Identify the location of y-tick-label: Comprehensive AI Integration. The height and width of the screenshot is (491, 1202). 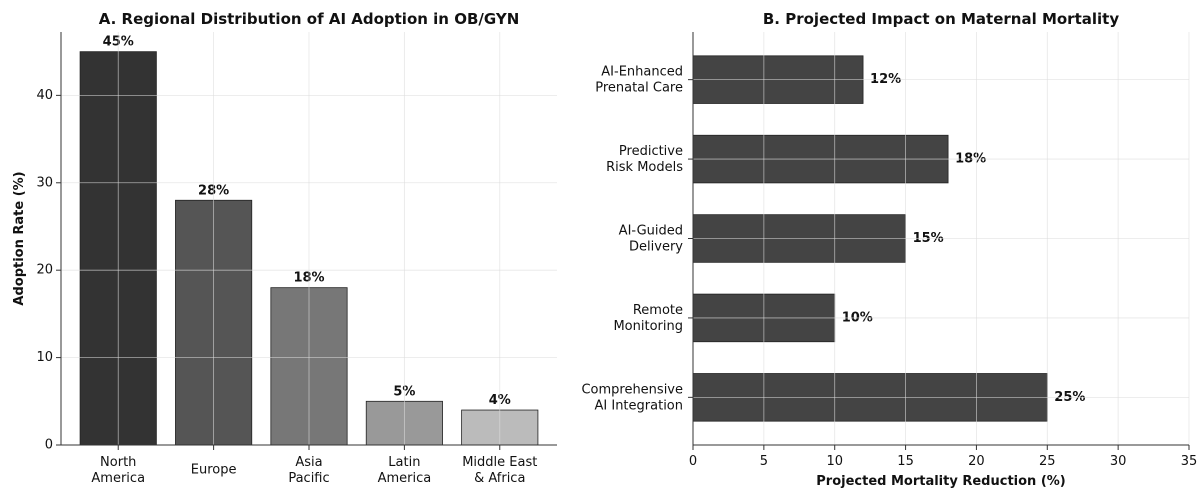
(632, 397).